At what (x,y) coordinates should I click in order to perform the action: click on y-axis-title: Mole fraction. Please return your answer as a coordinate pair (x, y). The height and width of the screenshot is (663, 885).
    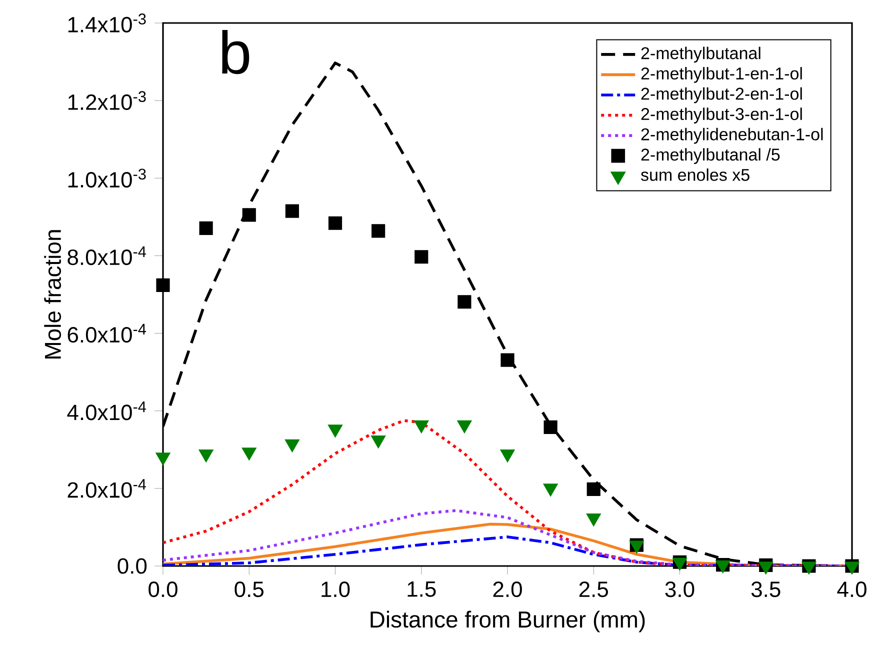
    Looking at the image, I should click on (53, 294).